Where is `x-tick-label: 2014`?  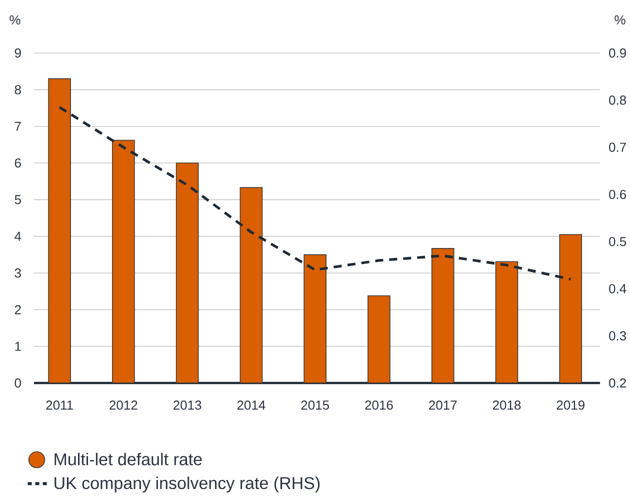 x-tick-label: 2014 is located at coordinates (251, 405).